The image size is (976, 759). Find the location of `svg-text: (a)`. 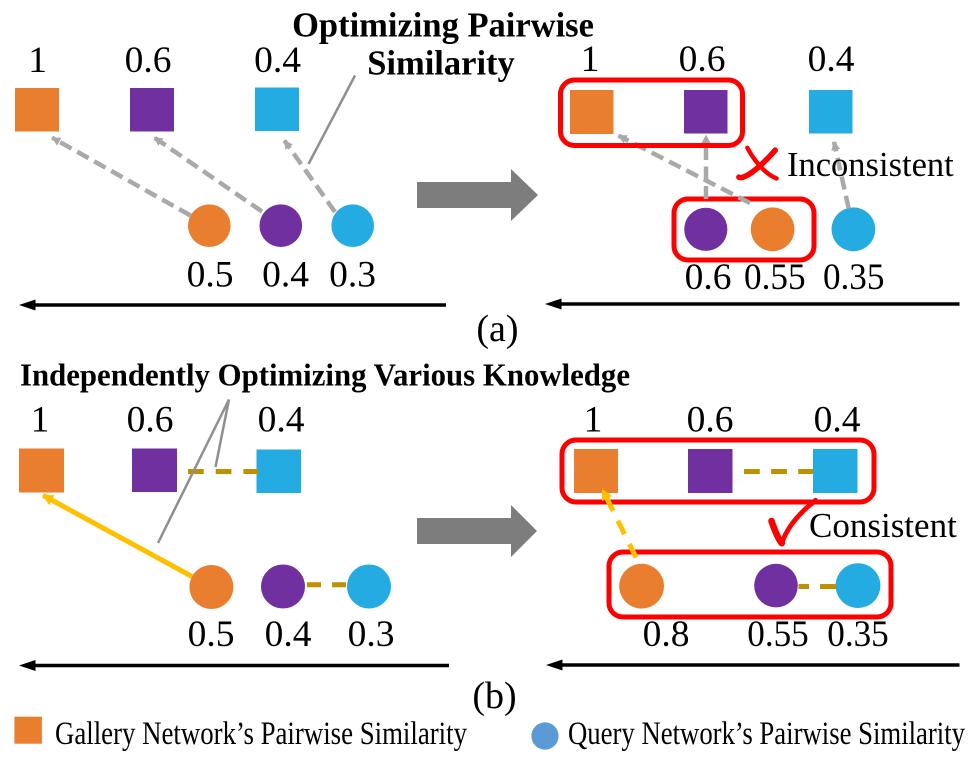

svg-text: (a) is located at coordinates (497, 329).